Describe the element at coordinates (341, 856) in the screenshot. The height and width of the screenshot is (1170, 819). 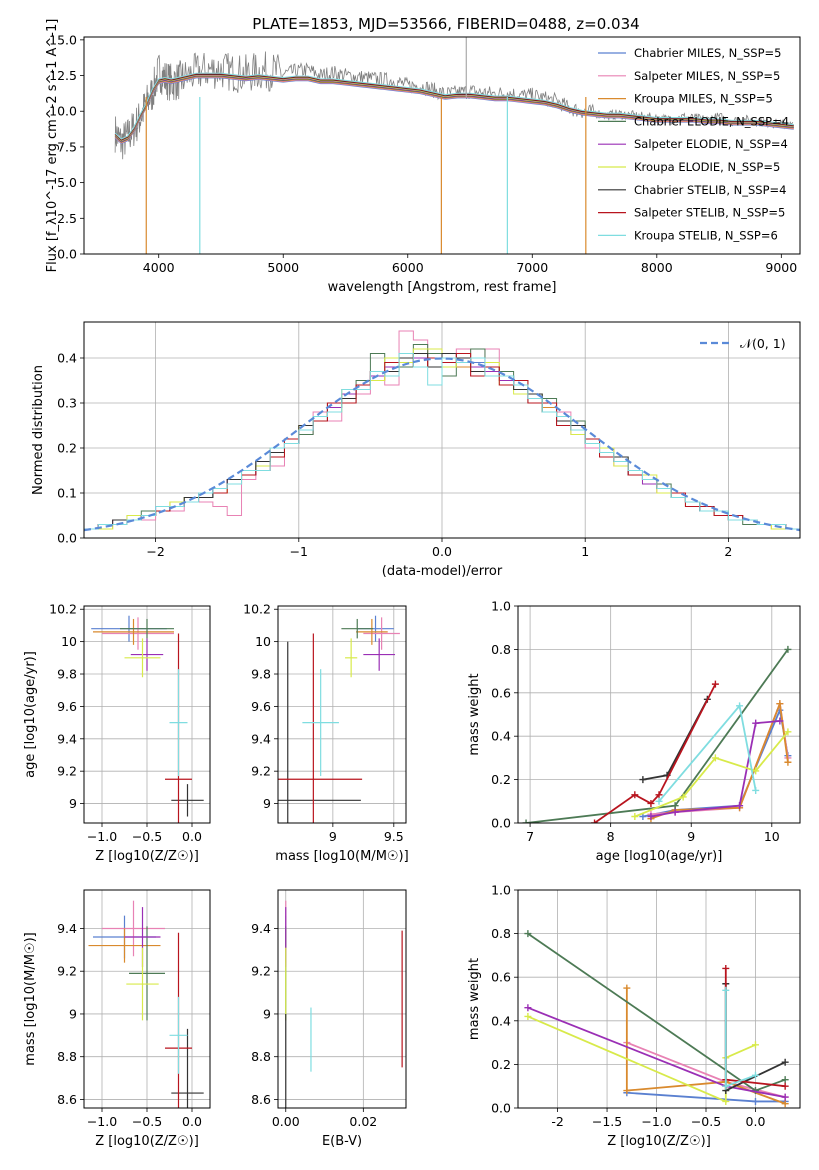
I see `x-axis-label: mass [log10(M/M☉)]` at that location.